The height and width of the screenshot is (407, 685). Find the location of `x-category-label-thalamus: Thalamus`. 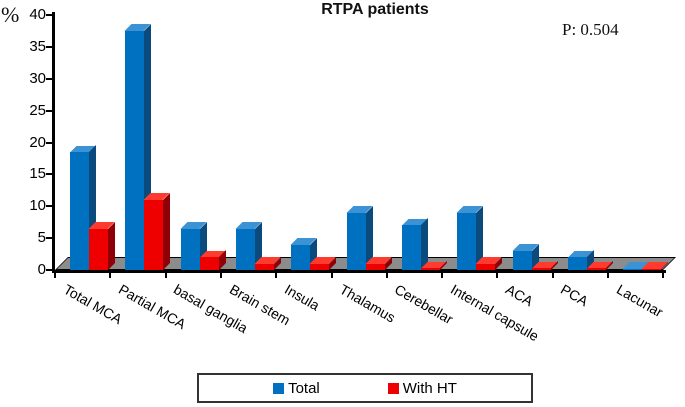

x-category-label-thalamus: Thalamus is located at coordinates (368, 303).